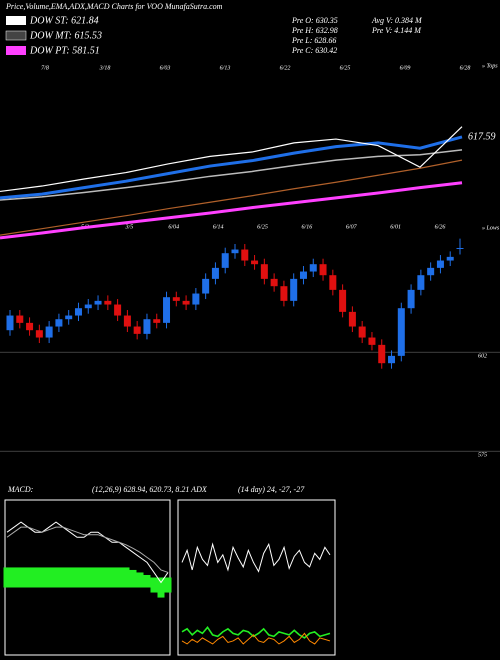 This screenshot has width=500, height=660. Describe the element at coordinates (397, 20) in the screenshot. I see `info: Avg V: 0.384 M` at that location.